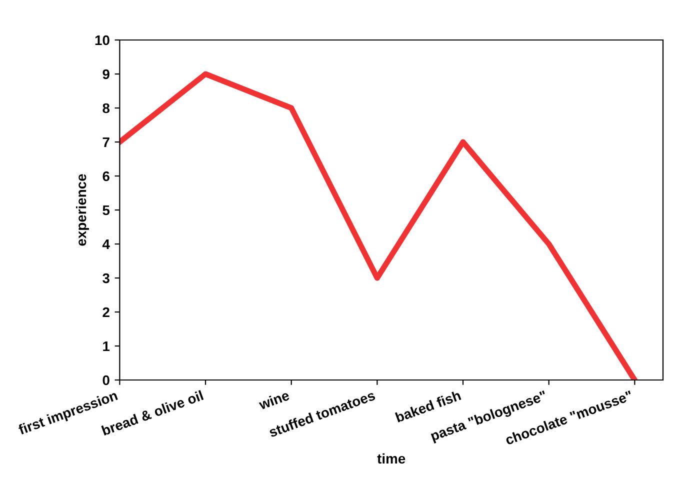 This screenshot has height=500, width=680. Describe the element at coordinates (428, 406) in the screenshot. I see `x-tick-label: baked fish` at that location.